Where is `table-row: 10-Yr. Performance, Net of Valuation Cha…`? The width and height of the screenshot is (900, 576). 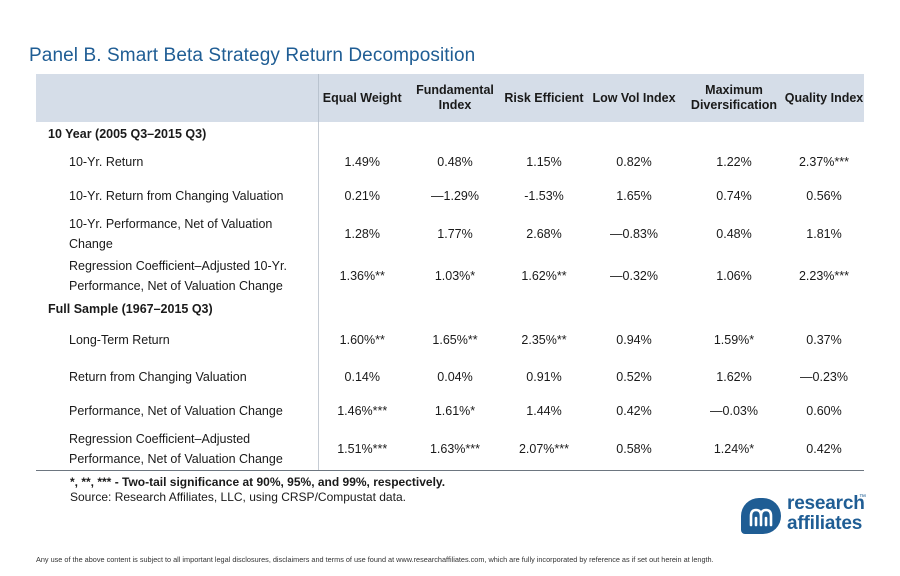 table-row: 10-Yr. Performance, Net of Valuation Cha… is located at coordinates (450, 234).